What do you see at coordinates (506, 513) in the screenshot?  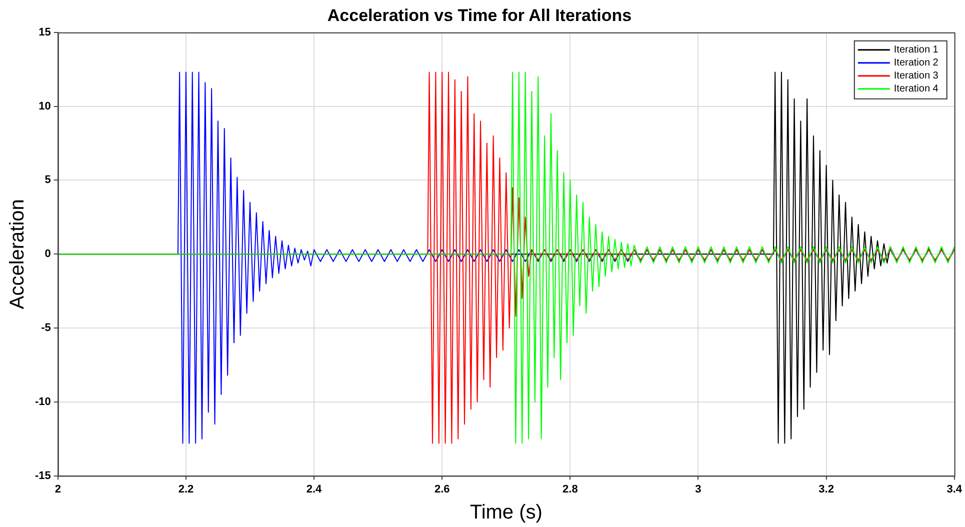 I see `x-axis-title: Time (s)` at bounding box center [506, 513].